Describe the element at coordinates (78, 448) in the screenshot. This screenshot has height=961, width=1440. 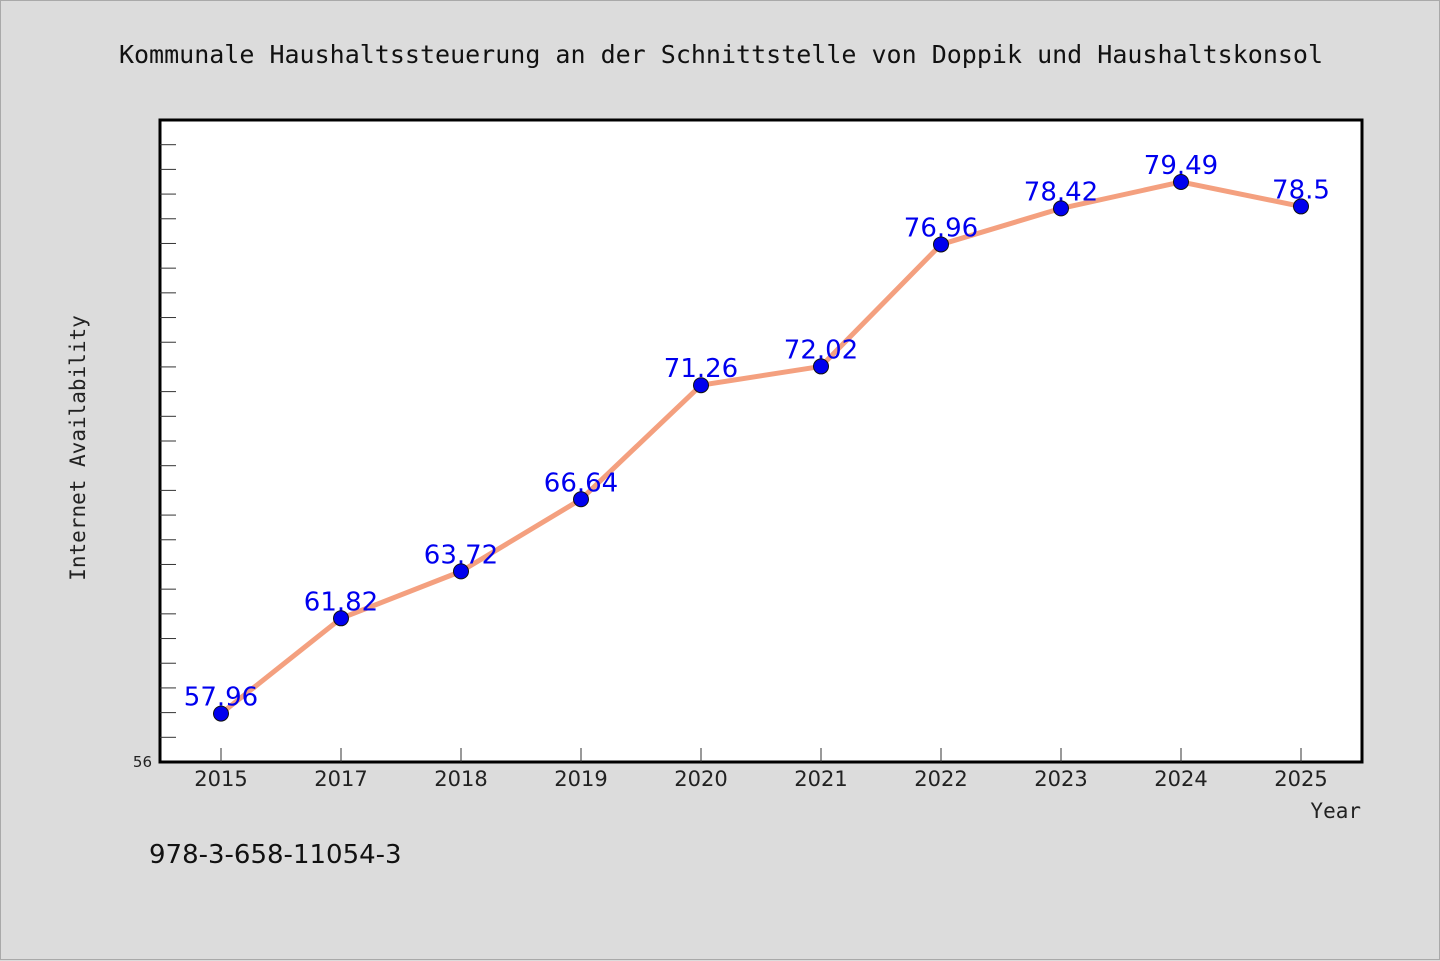
I see `y-axis-title: Internet Availability` at that location.